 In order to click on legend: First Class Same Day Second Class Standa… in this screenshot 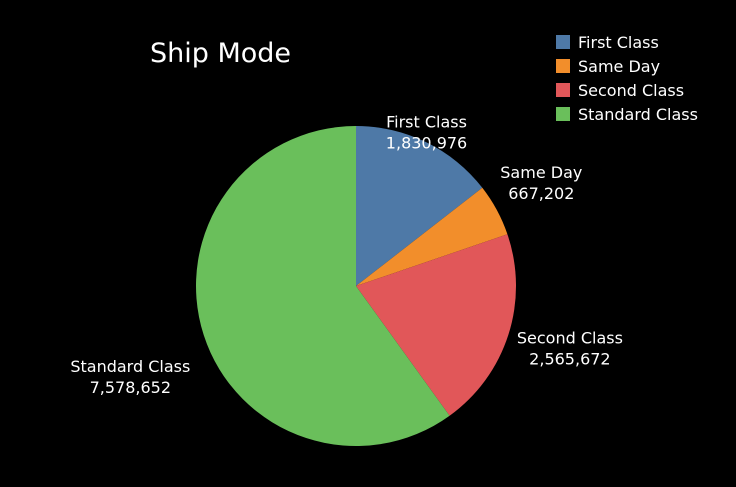, I will do `click(627, 78)`.